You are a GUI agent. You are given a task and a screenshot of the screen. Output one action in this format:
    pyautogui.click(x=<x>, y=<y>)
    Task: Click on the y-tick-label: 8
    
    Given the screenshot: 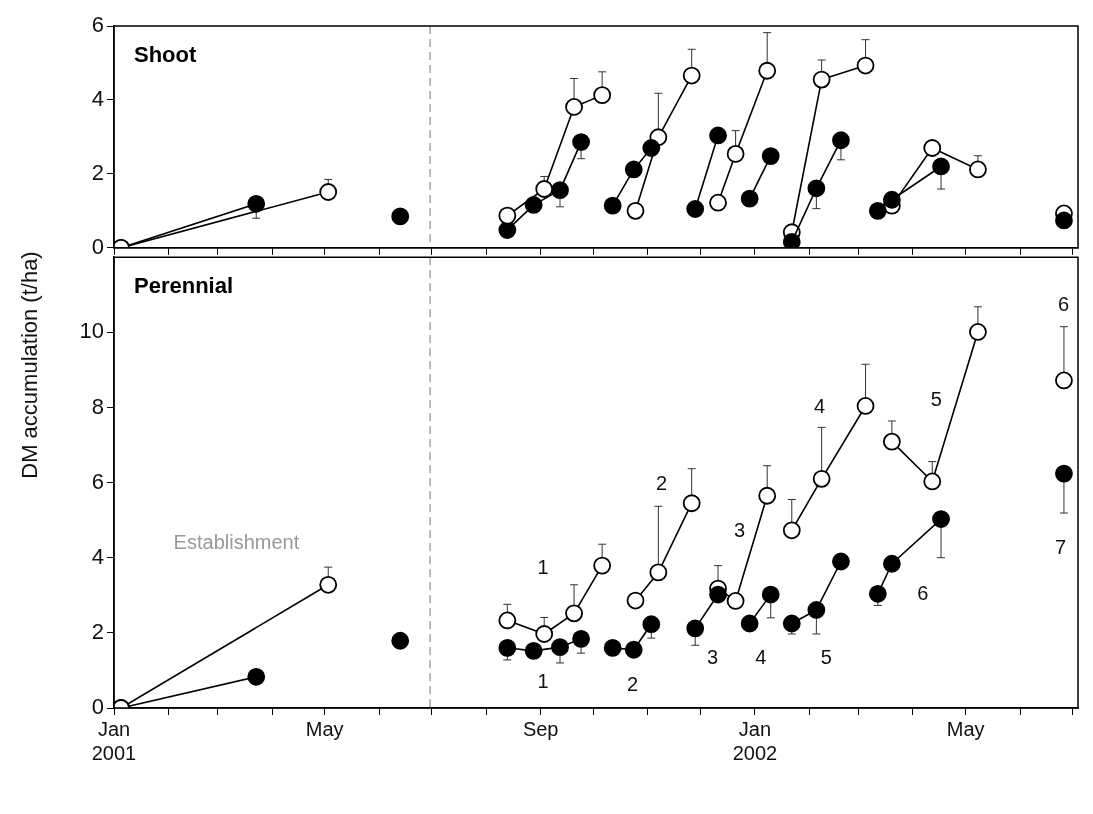 What is the action you would take?
    pyautogui.click(x=97, y=406)
    